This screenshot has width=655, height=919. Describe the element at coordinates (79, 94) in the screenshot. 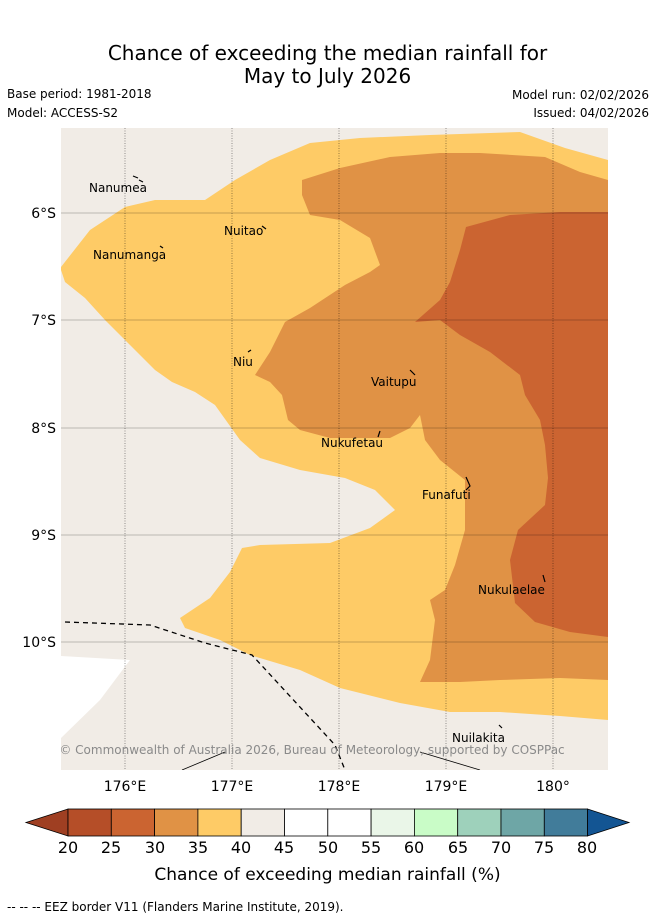

I see `base-period-text: Base period: 1981-2018` at that location.